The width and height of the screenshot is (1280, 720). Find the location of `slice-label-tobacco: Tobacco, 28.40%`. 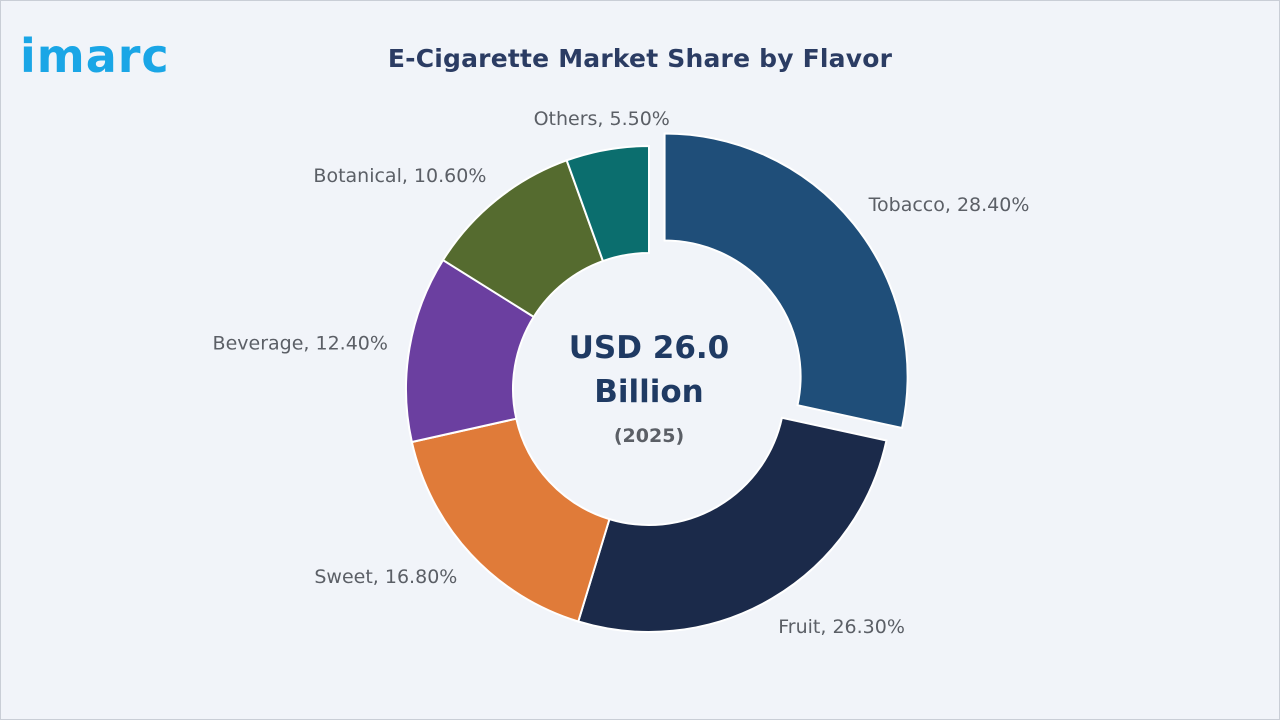

slice-label-tobacco: Tobacco, 28.40% is located at coordinates (949, 205).